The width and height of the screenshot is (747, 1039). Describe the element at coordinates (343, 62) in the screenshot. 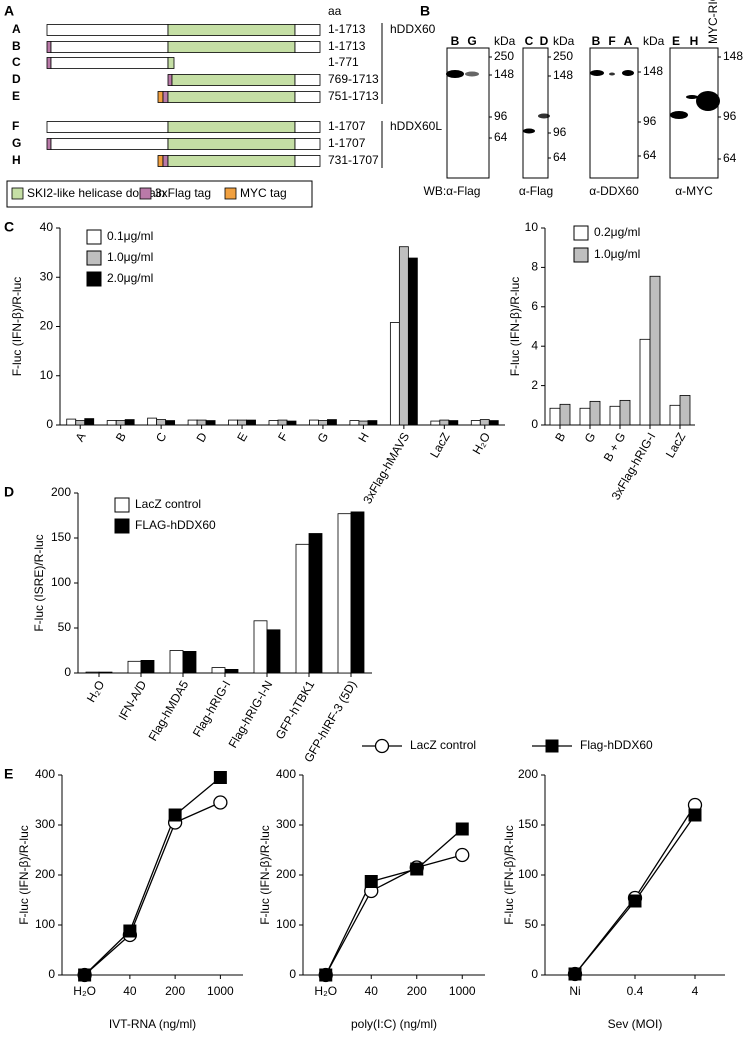

I see `construct-range: 1-771` at that location.